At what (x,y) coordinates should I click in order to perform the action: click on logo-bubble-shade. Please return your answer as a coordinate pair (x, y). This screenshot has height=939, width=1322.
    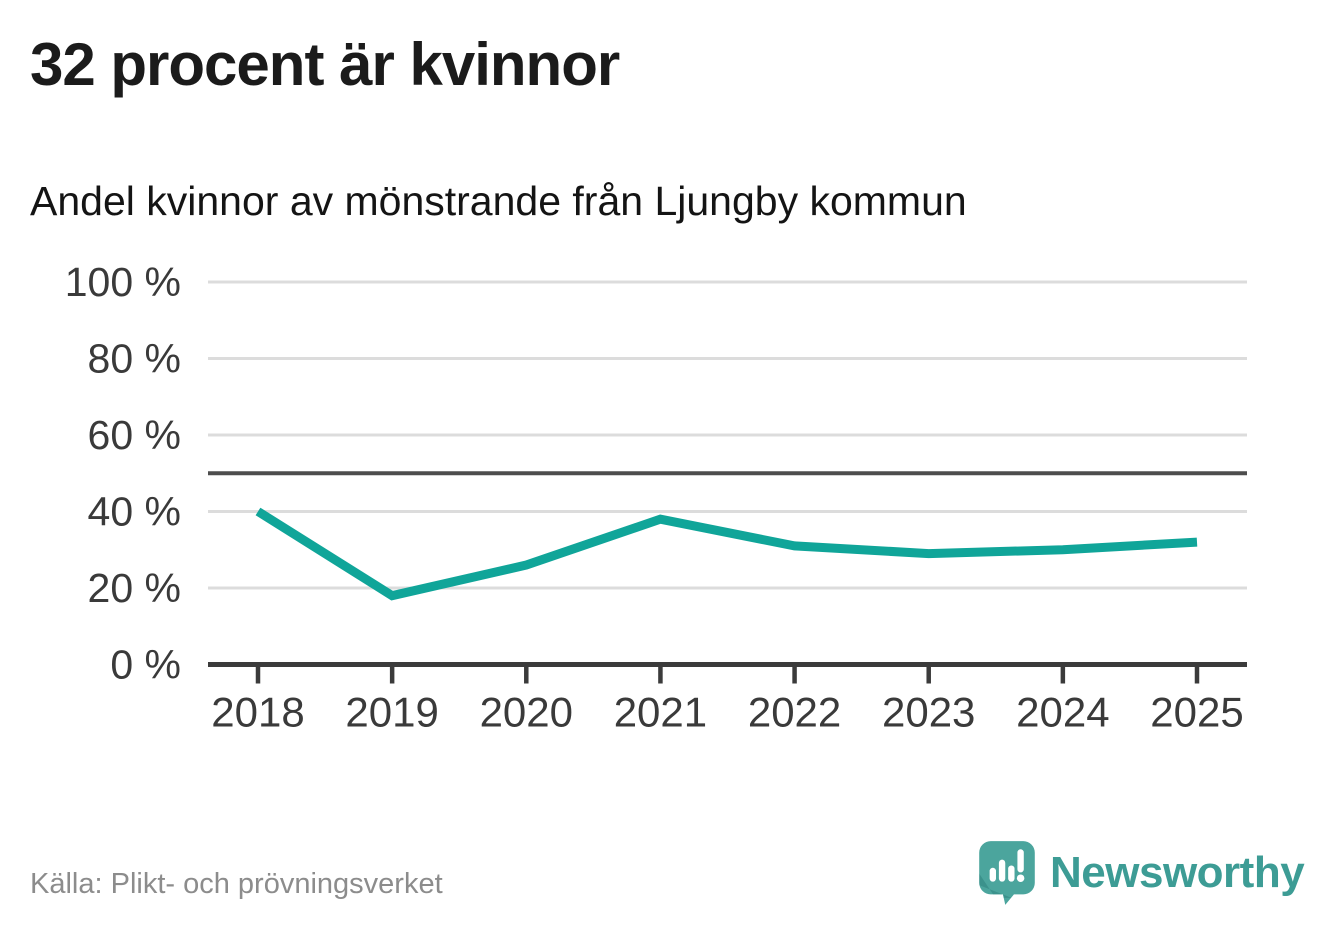
    Looking at the image, I should click on (995, 885).